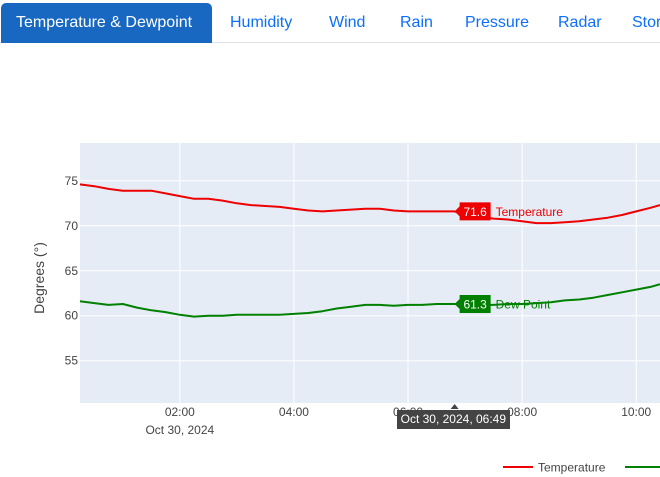 This screenshot has height=477, width=660. Describe the element at coordinates (294, 412) in the screenshot. I see `x-tick-label: 04:00` at that location.